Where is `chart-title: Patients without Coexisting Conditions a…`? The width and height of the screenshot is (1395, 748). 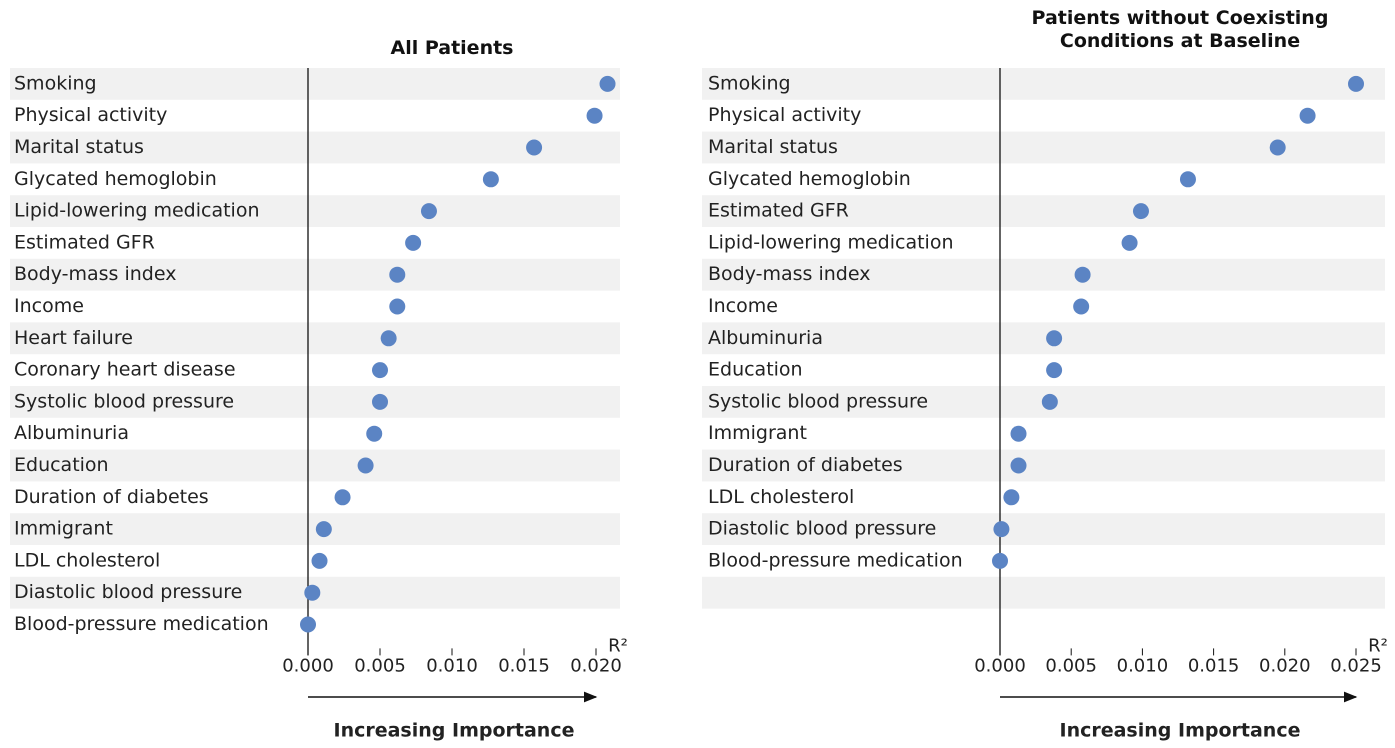 chart-title: Patients without Coexisting Conditions a… is located at coordinates (1180, 29).